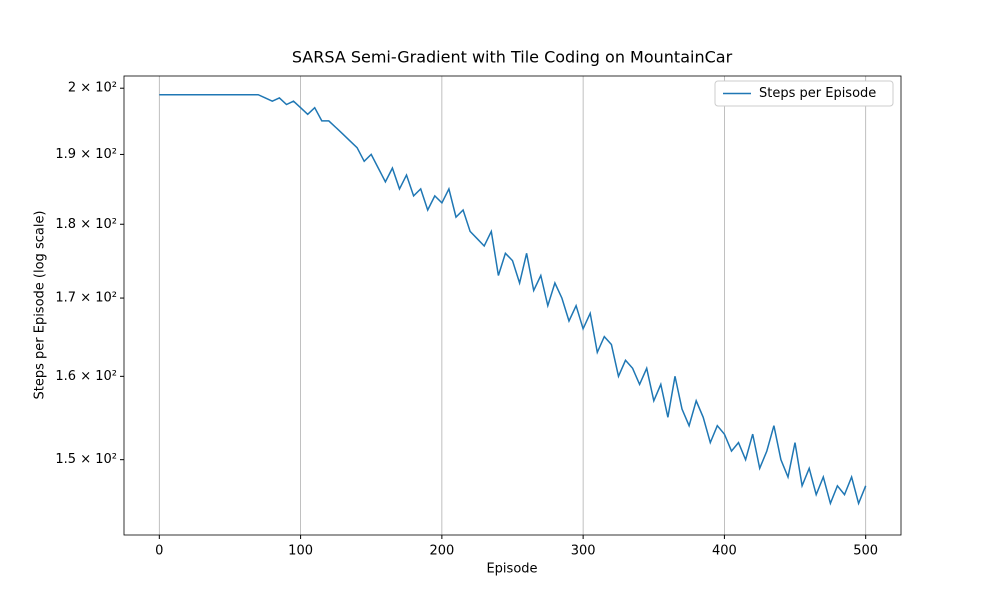 The image size is (1000, 604). What do you see at coordinates (86, 154) in the screenshot?
I see `y-tick-label: 1.9 × 10²` at bounding box center [86, 154].